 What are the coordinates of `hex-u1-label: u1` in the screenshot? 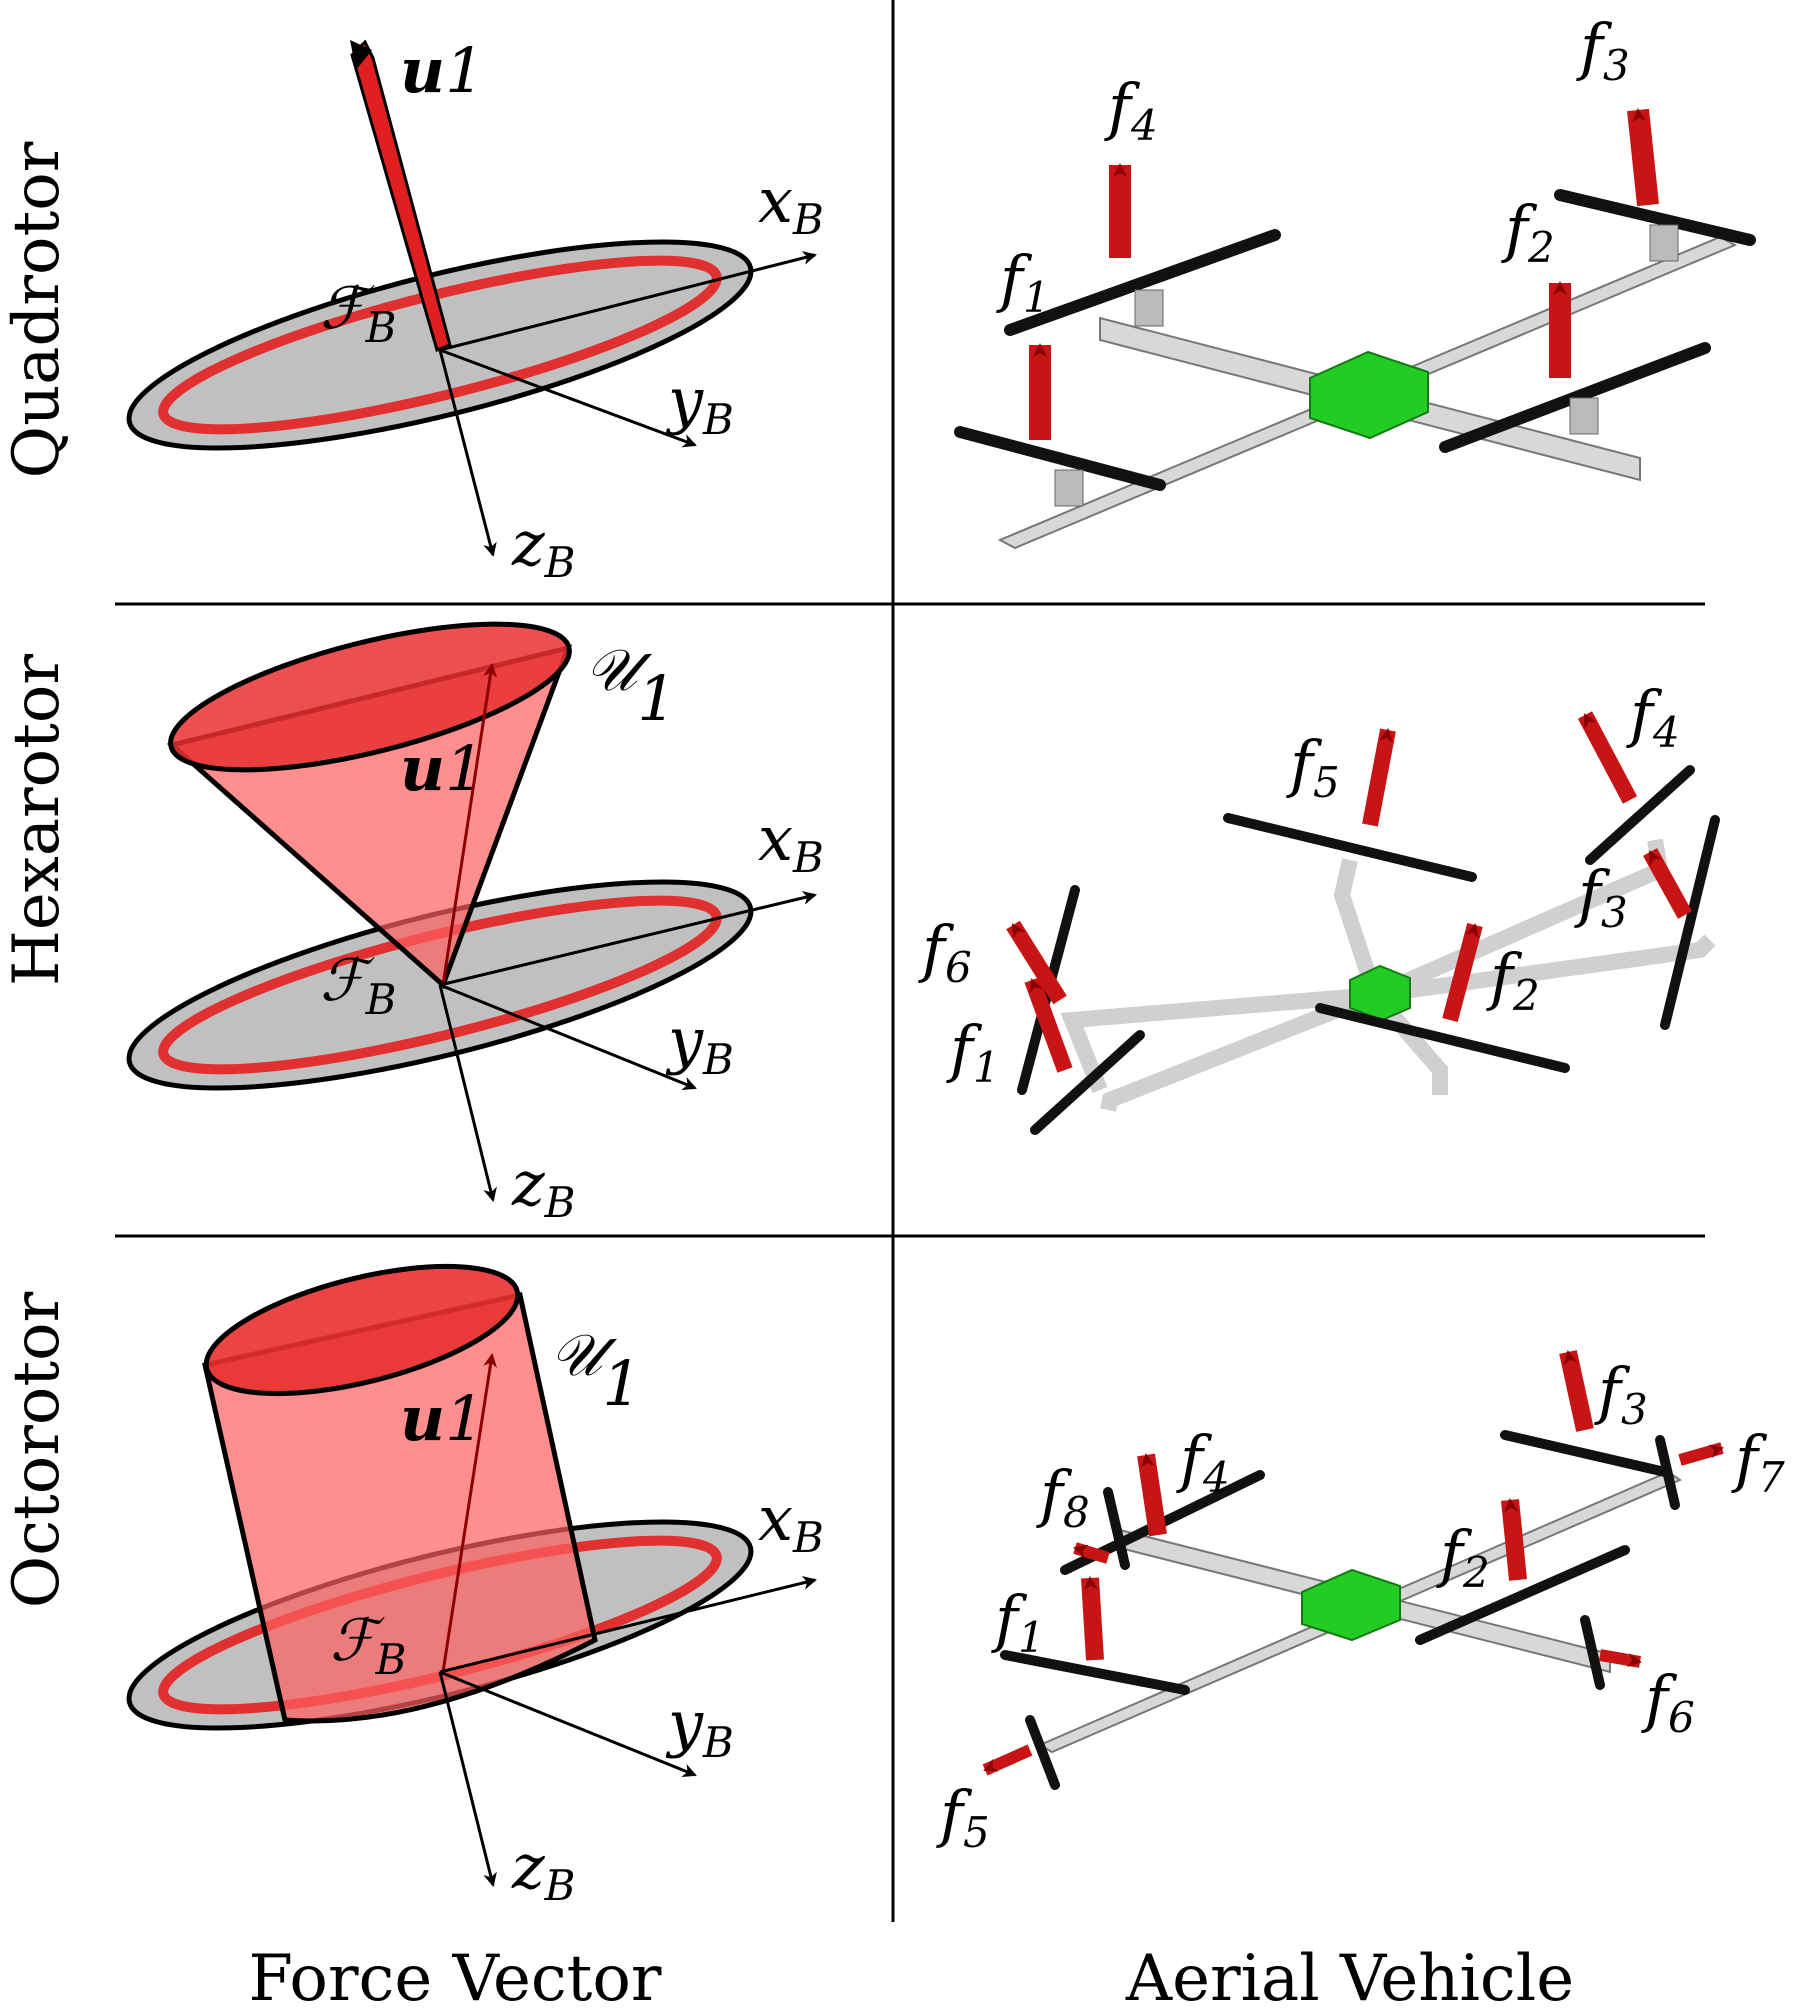 It's located at (442, 768).